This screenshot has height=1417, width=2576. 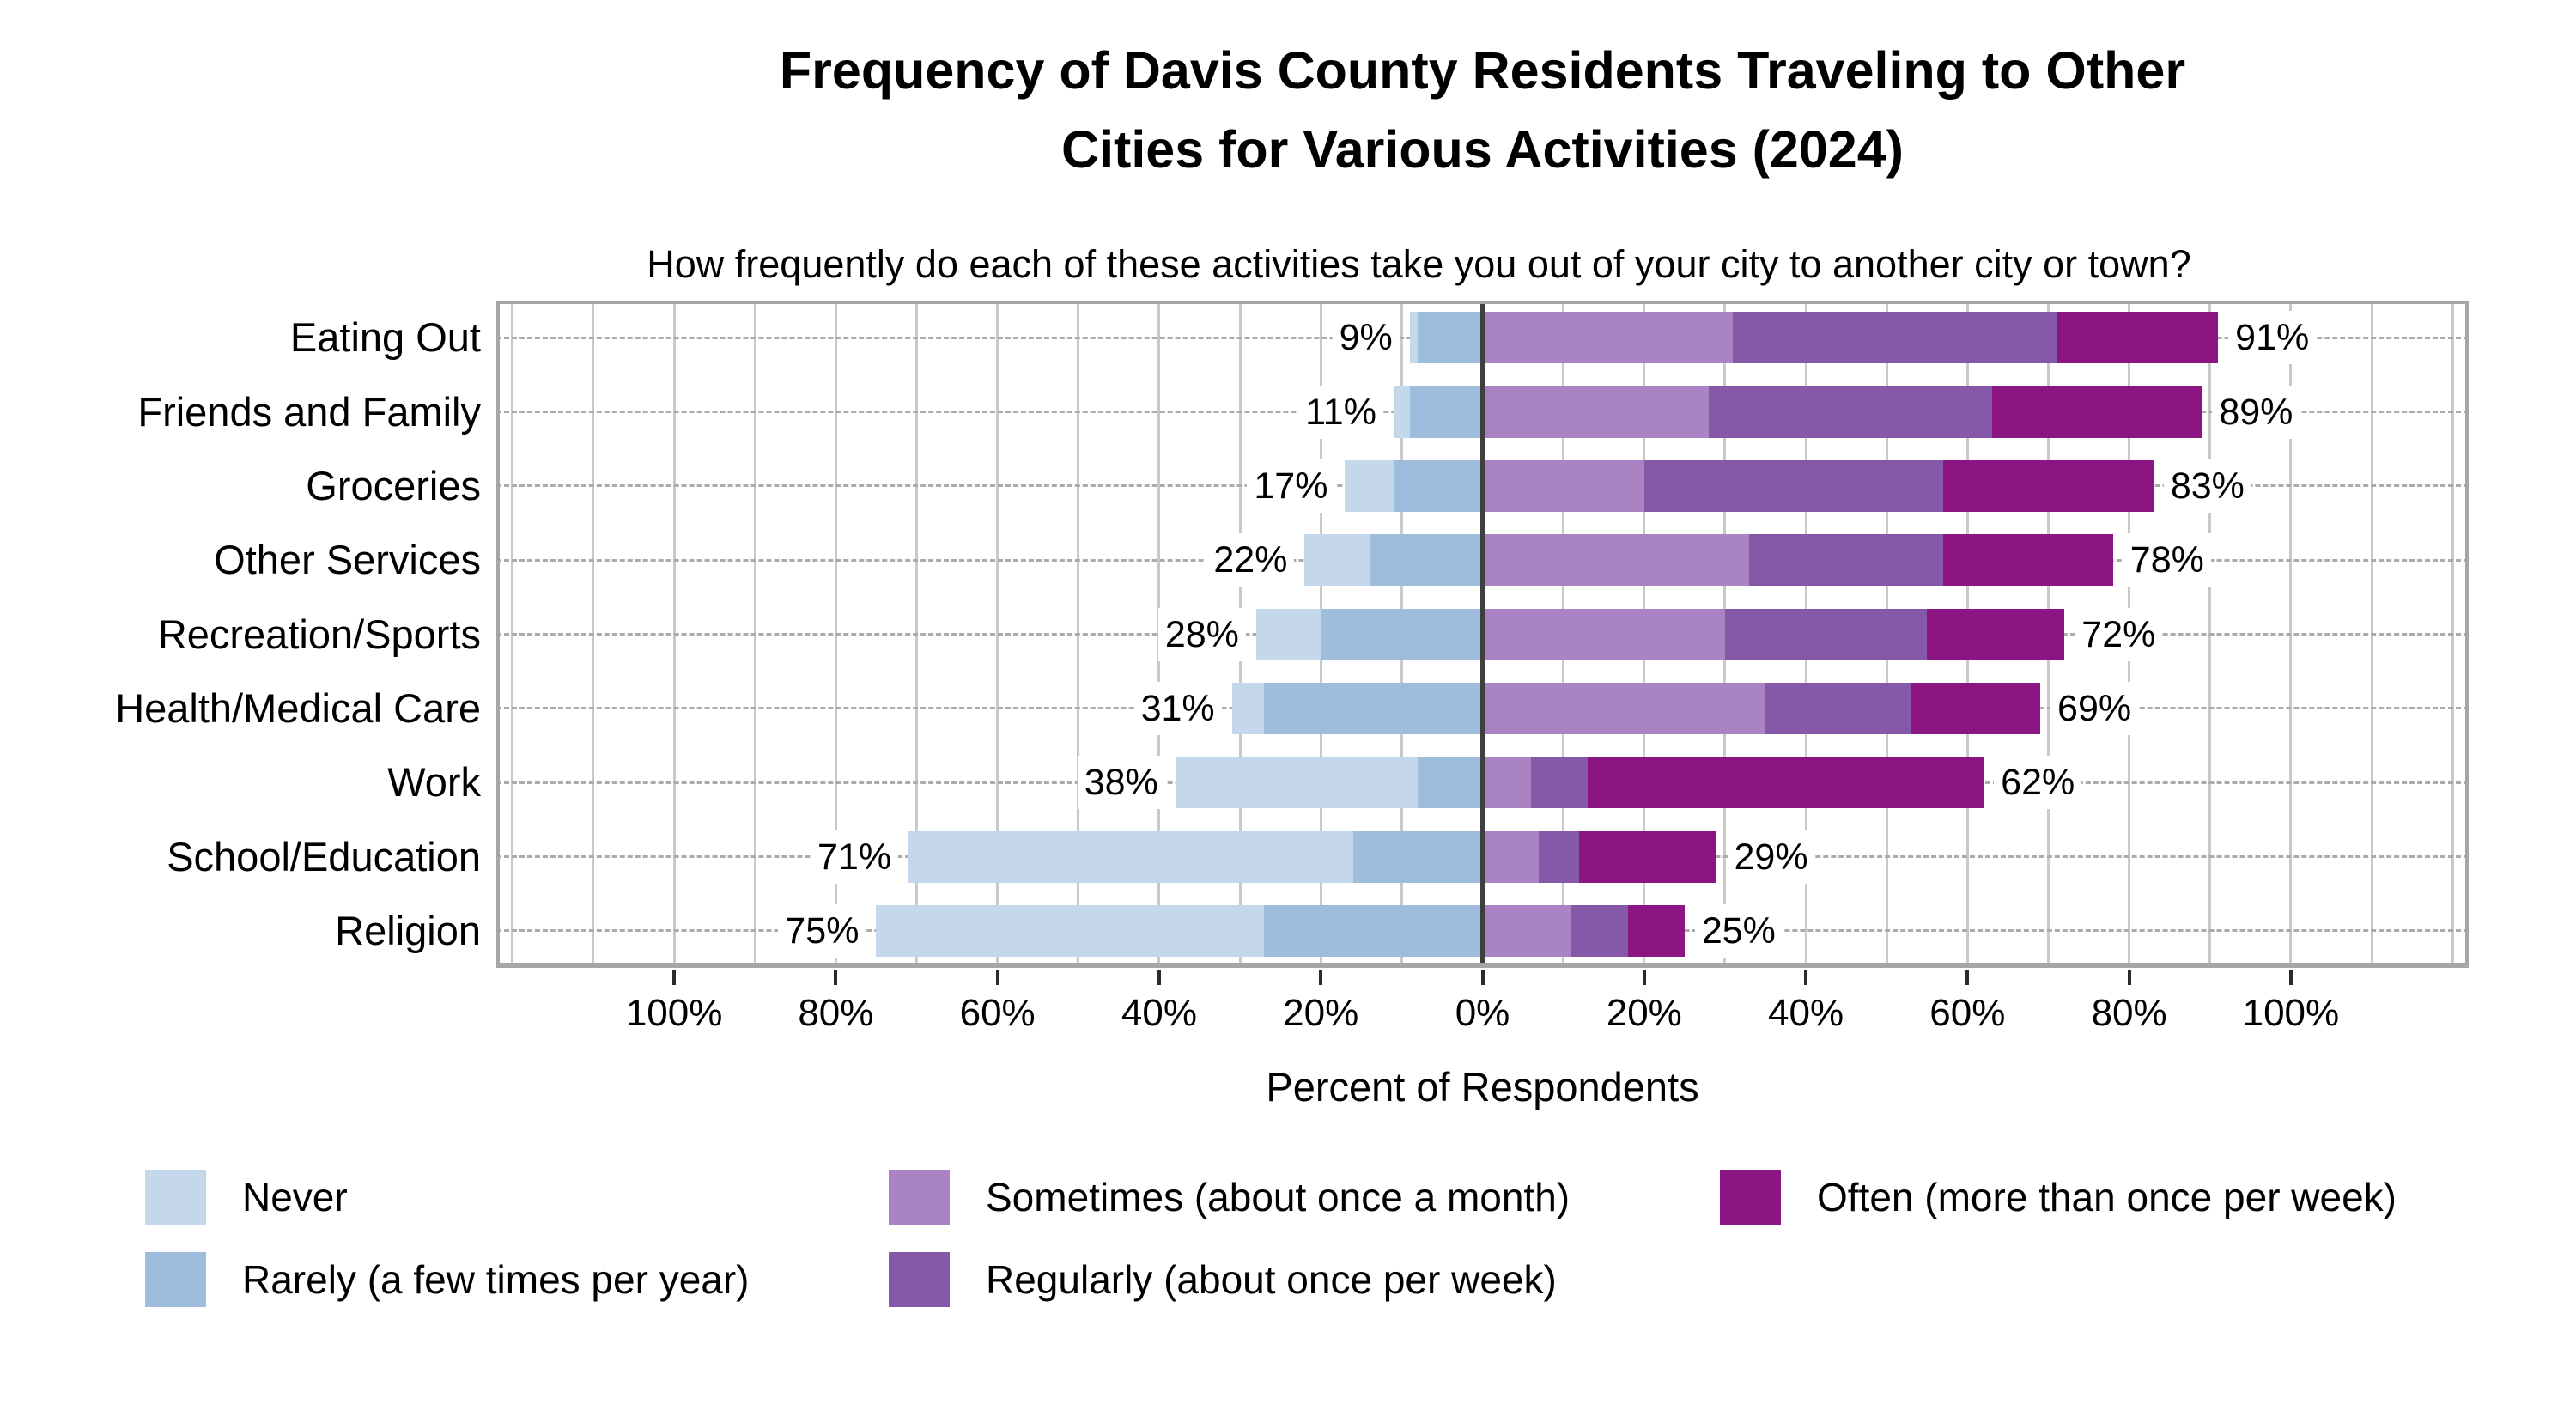 What do you see at coordinates (309, 411) in the screenshot?
I see `category-label-friends-and-family: Friends and Family` at bounding box center [309, 411].